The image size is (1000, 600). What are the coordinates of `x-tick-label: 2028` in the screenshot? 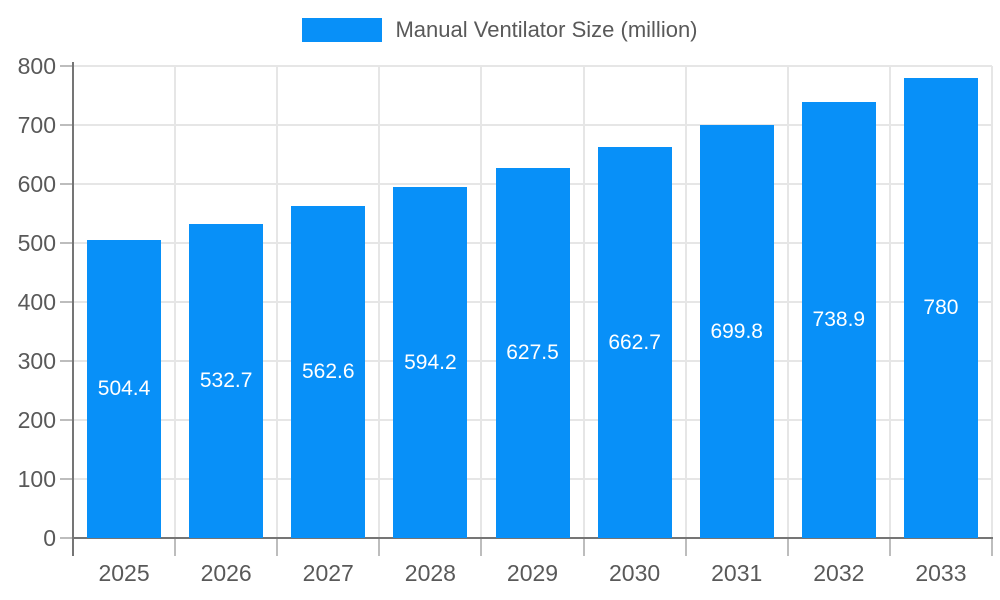 It's located at (430, 573).